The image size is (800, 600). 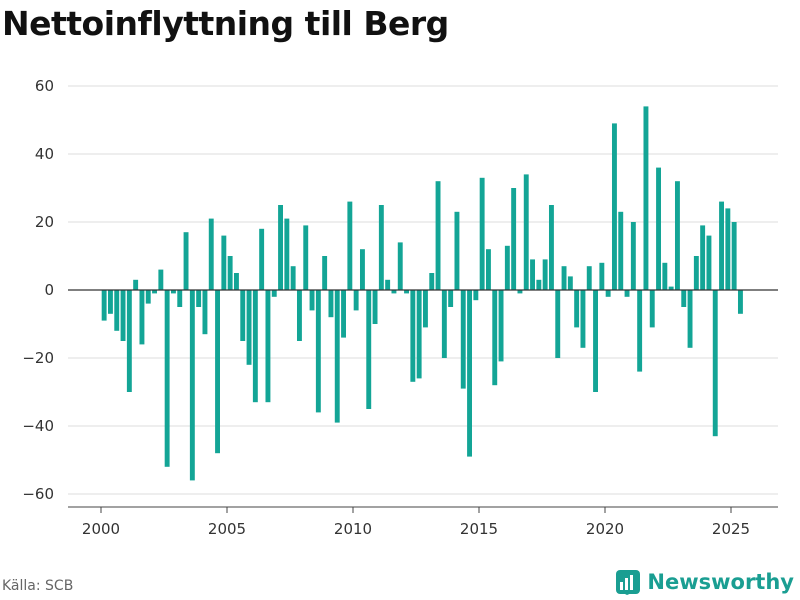 I want to click on x-axis-tick-labels: 2000 2005 2010 2015 2020 2025, so click(x=416, y=529).